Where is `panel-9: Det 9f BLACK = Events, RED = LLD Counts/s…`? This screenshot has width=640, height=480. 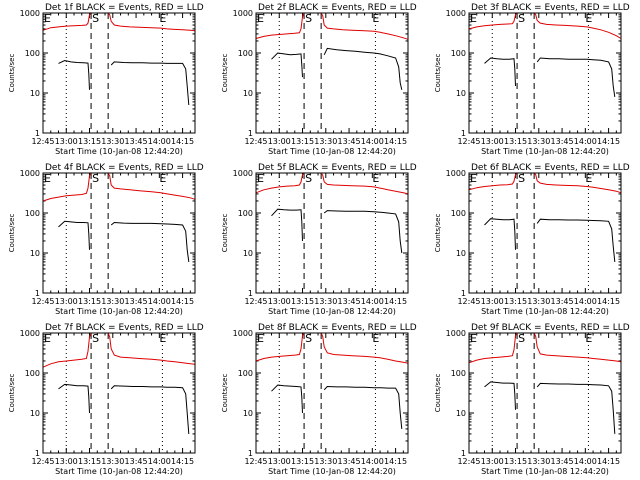
panel-9: Det 9f BLACK = Events, RED = LLD Counts/s… is located at coordinates (532, 399).